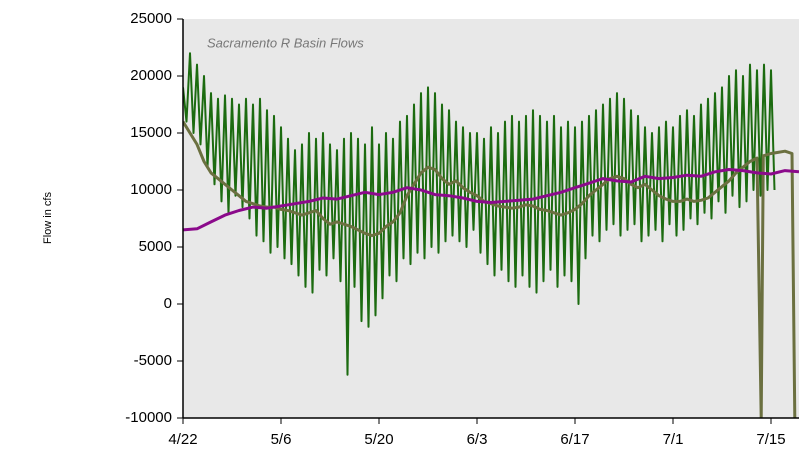 Image resolution: width=799 pixels, height=458 pixels. I want to click on x-tick-label: 4/22, so click(182, 439).